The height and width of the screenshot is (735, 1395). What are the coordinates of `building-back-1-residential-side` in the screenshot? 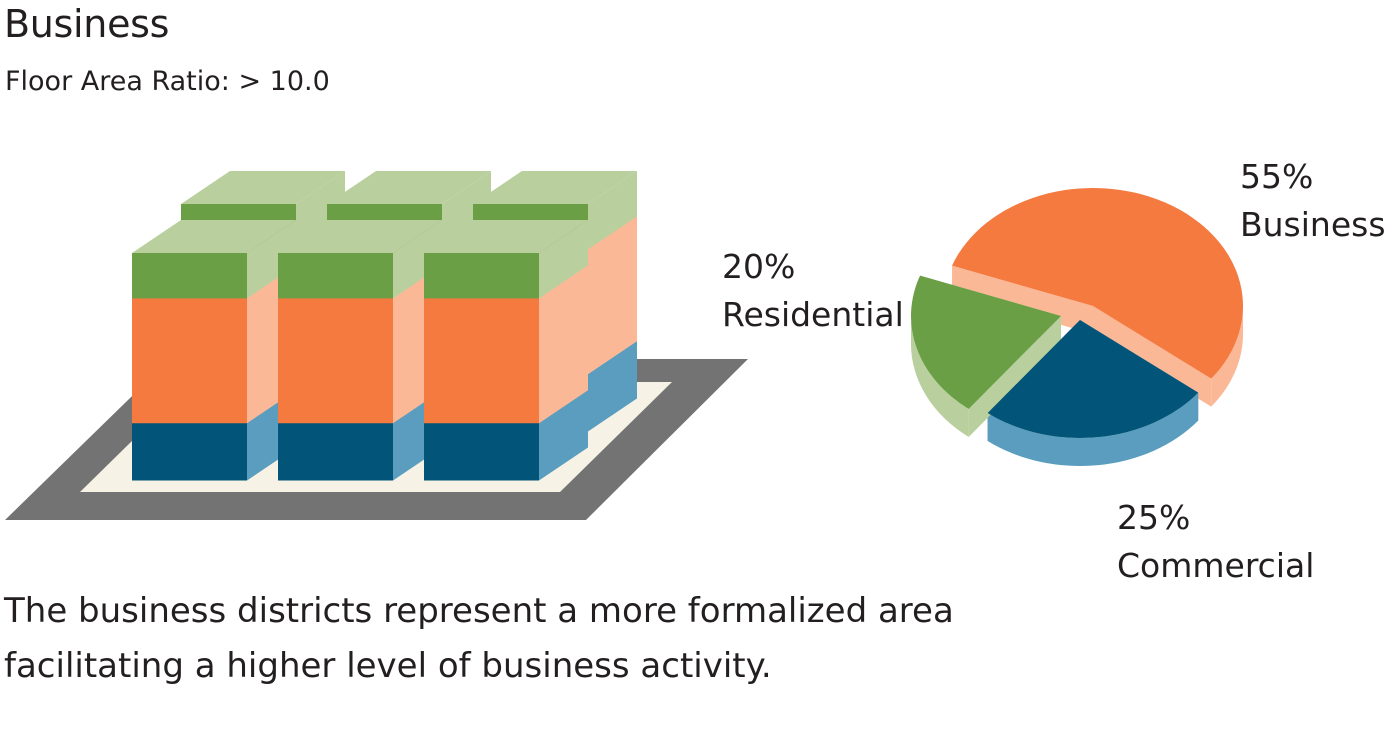 It's located at (320, 210).